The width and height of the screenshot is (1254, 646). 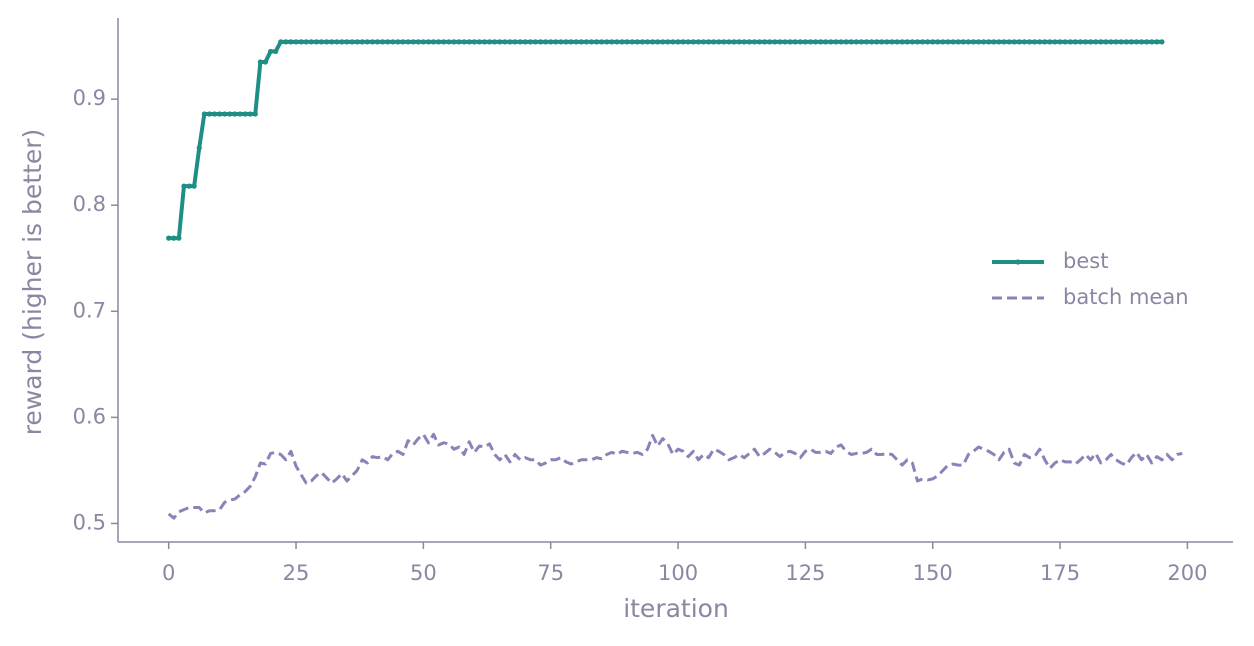 What do you see at coordinates (296, 573) in the screenshot?
I see `x-tick-label: 25` at bounding box center [296, 573].